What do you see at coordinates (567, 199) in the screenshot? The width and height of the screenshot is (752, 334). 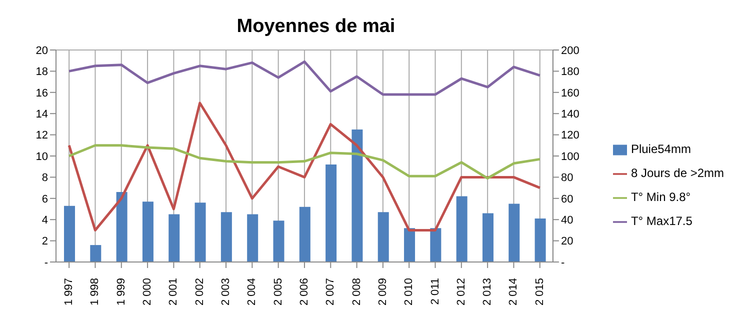 I see `y2-tick-label: 60` at bounding box center [567, 199].